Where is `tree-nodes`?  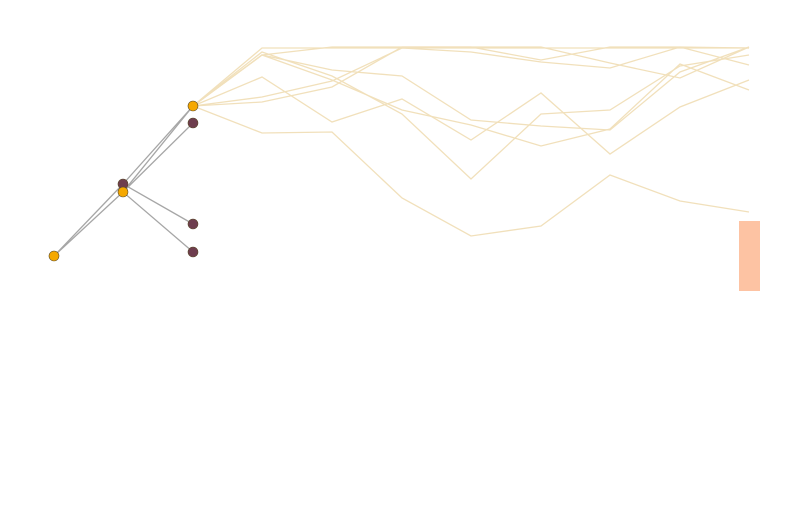
tree-nodes is located at coordinates (123, 181).